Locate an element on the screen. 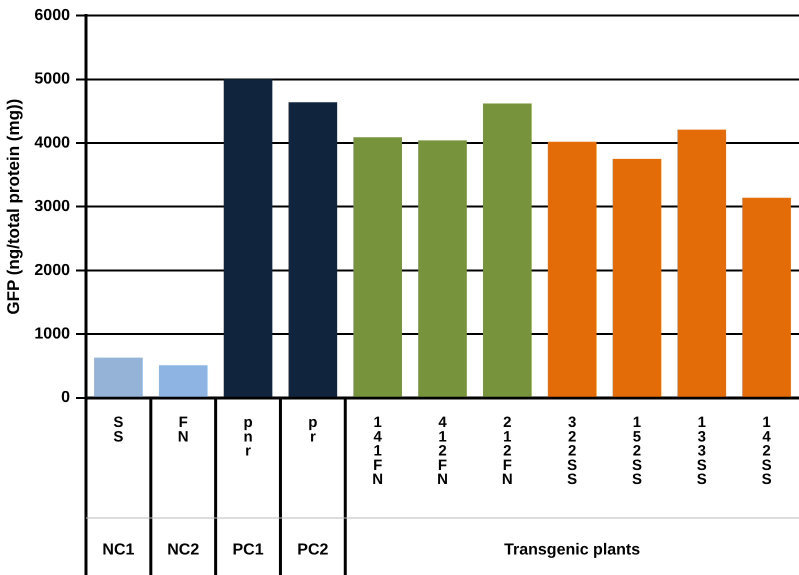 The image size is (799, 575). y-tick-label: 1000 is located at coordinates (52, 333).